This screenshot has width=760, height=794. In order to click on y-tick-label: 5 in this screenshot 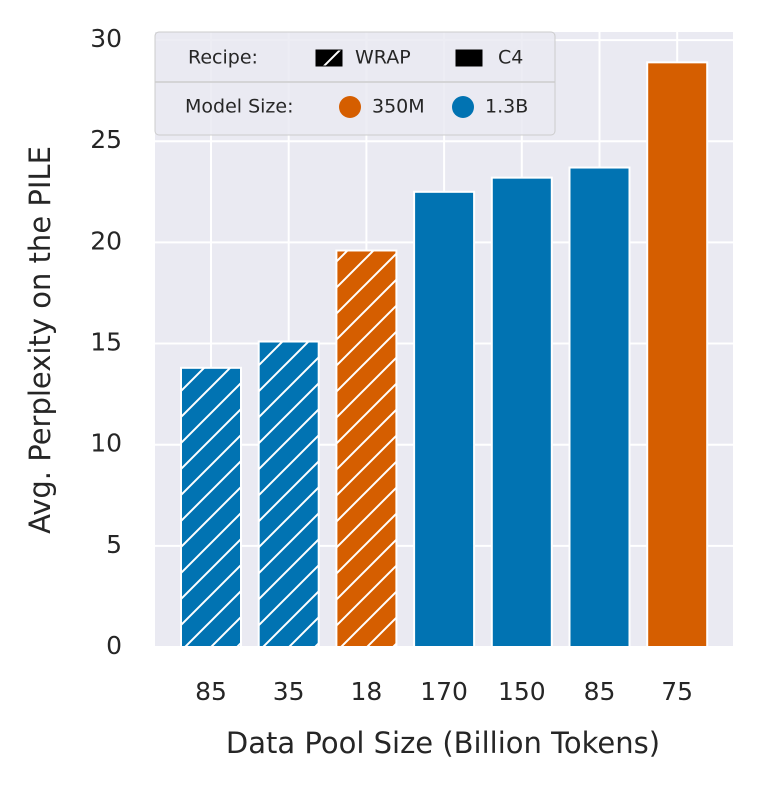, I will do `click(114, 544)`.